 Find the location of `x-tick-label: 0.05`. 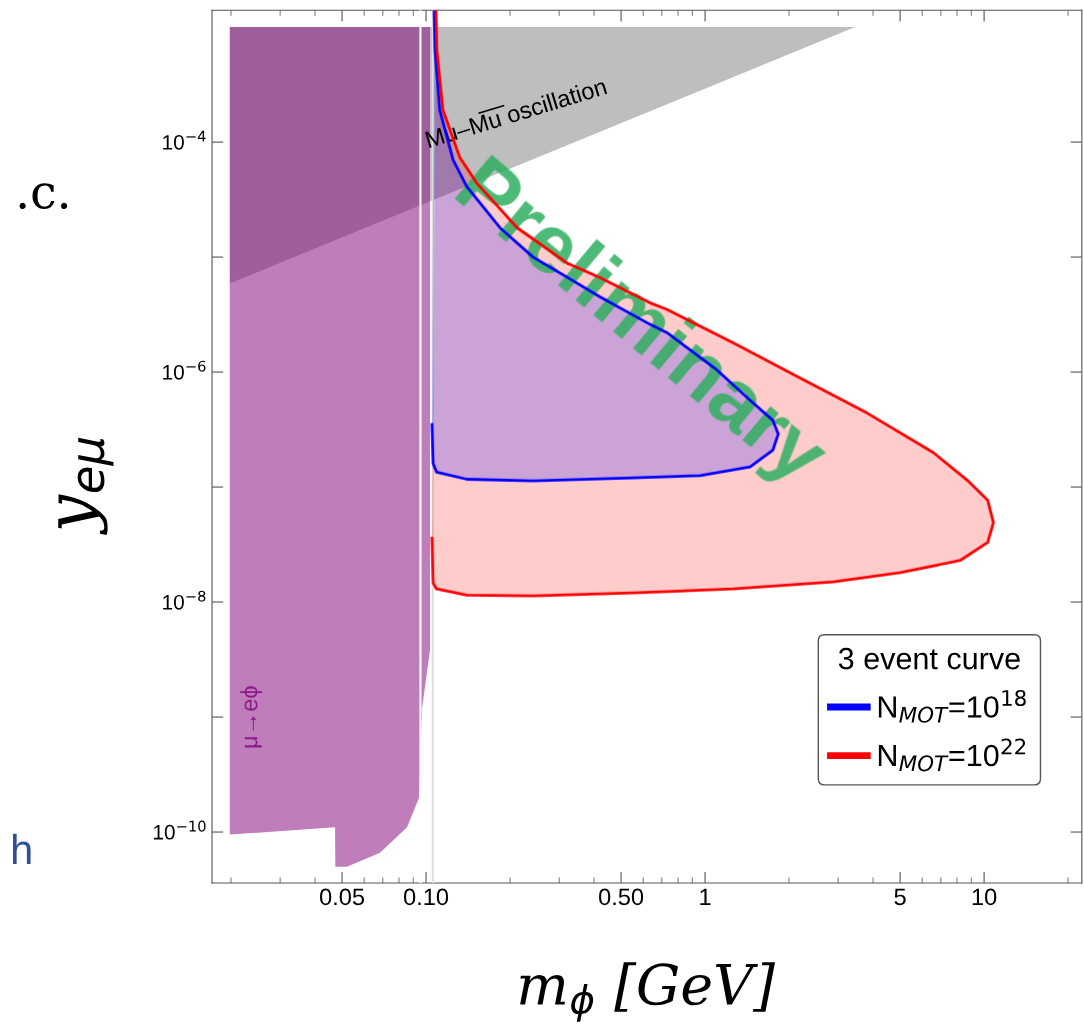

x-tick-label: 0.05 is located at coordinates (342, 897).